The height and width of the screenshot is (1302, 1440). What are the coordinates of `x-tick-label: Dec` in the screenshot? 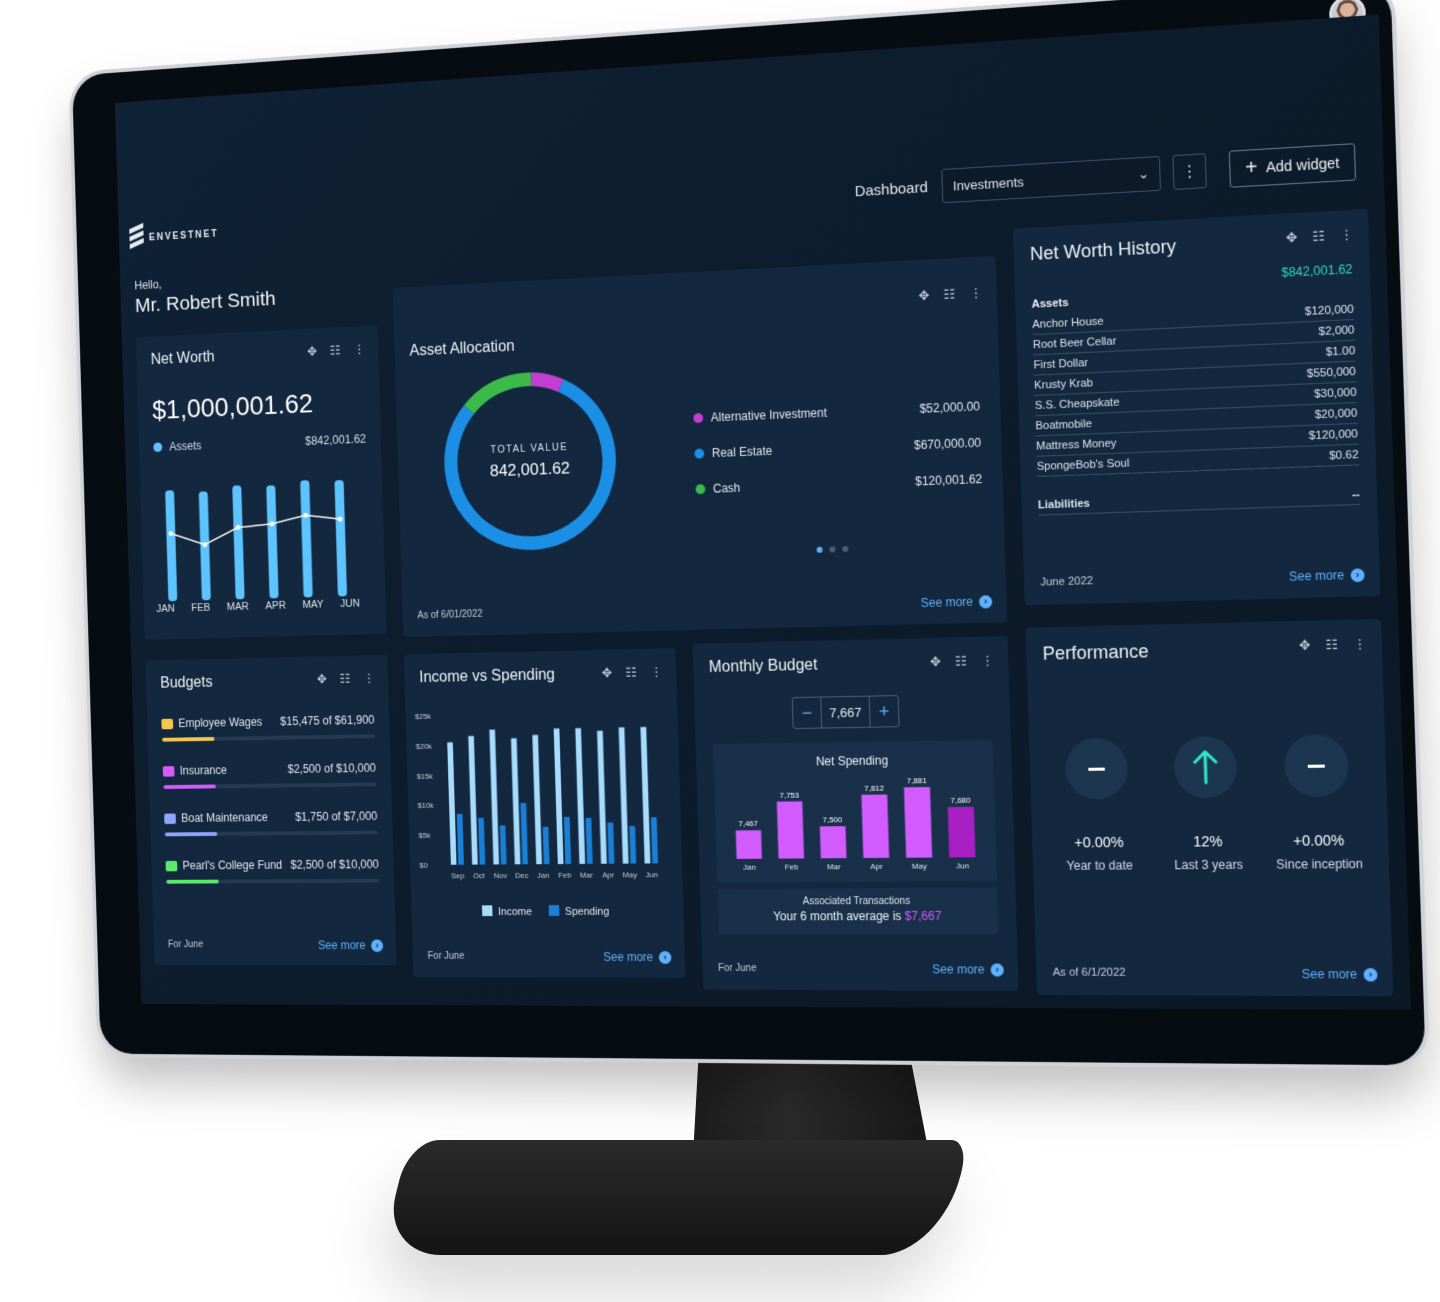 It's located at (522, 875).